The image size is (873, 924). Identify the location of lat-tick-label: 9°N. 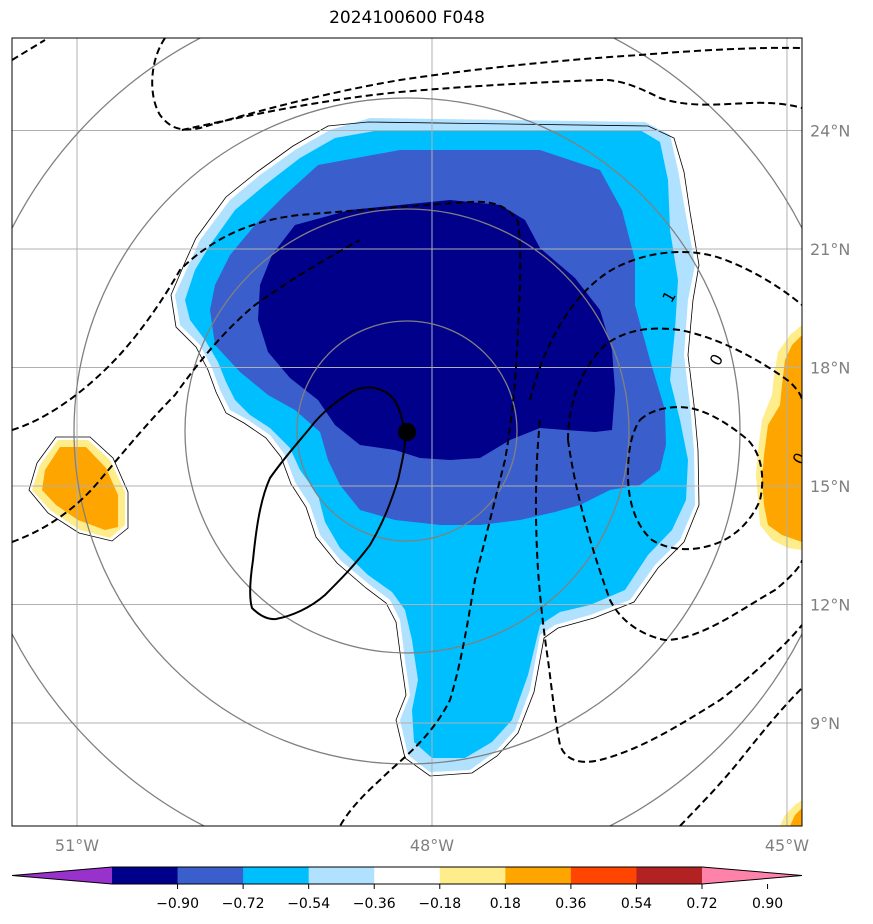
(825, 723).